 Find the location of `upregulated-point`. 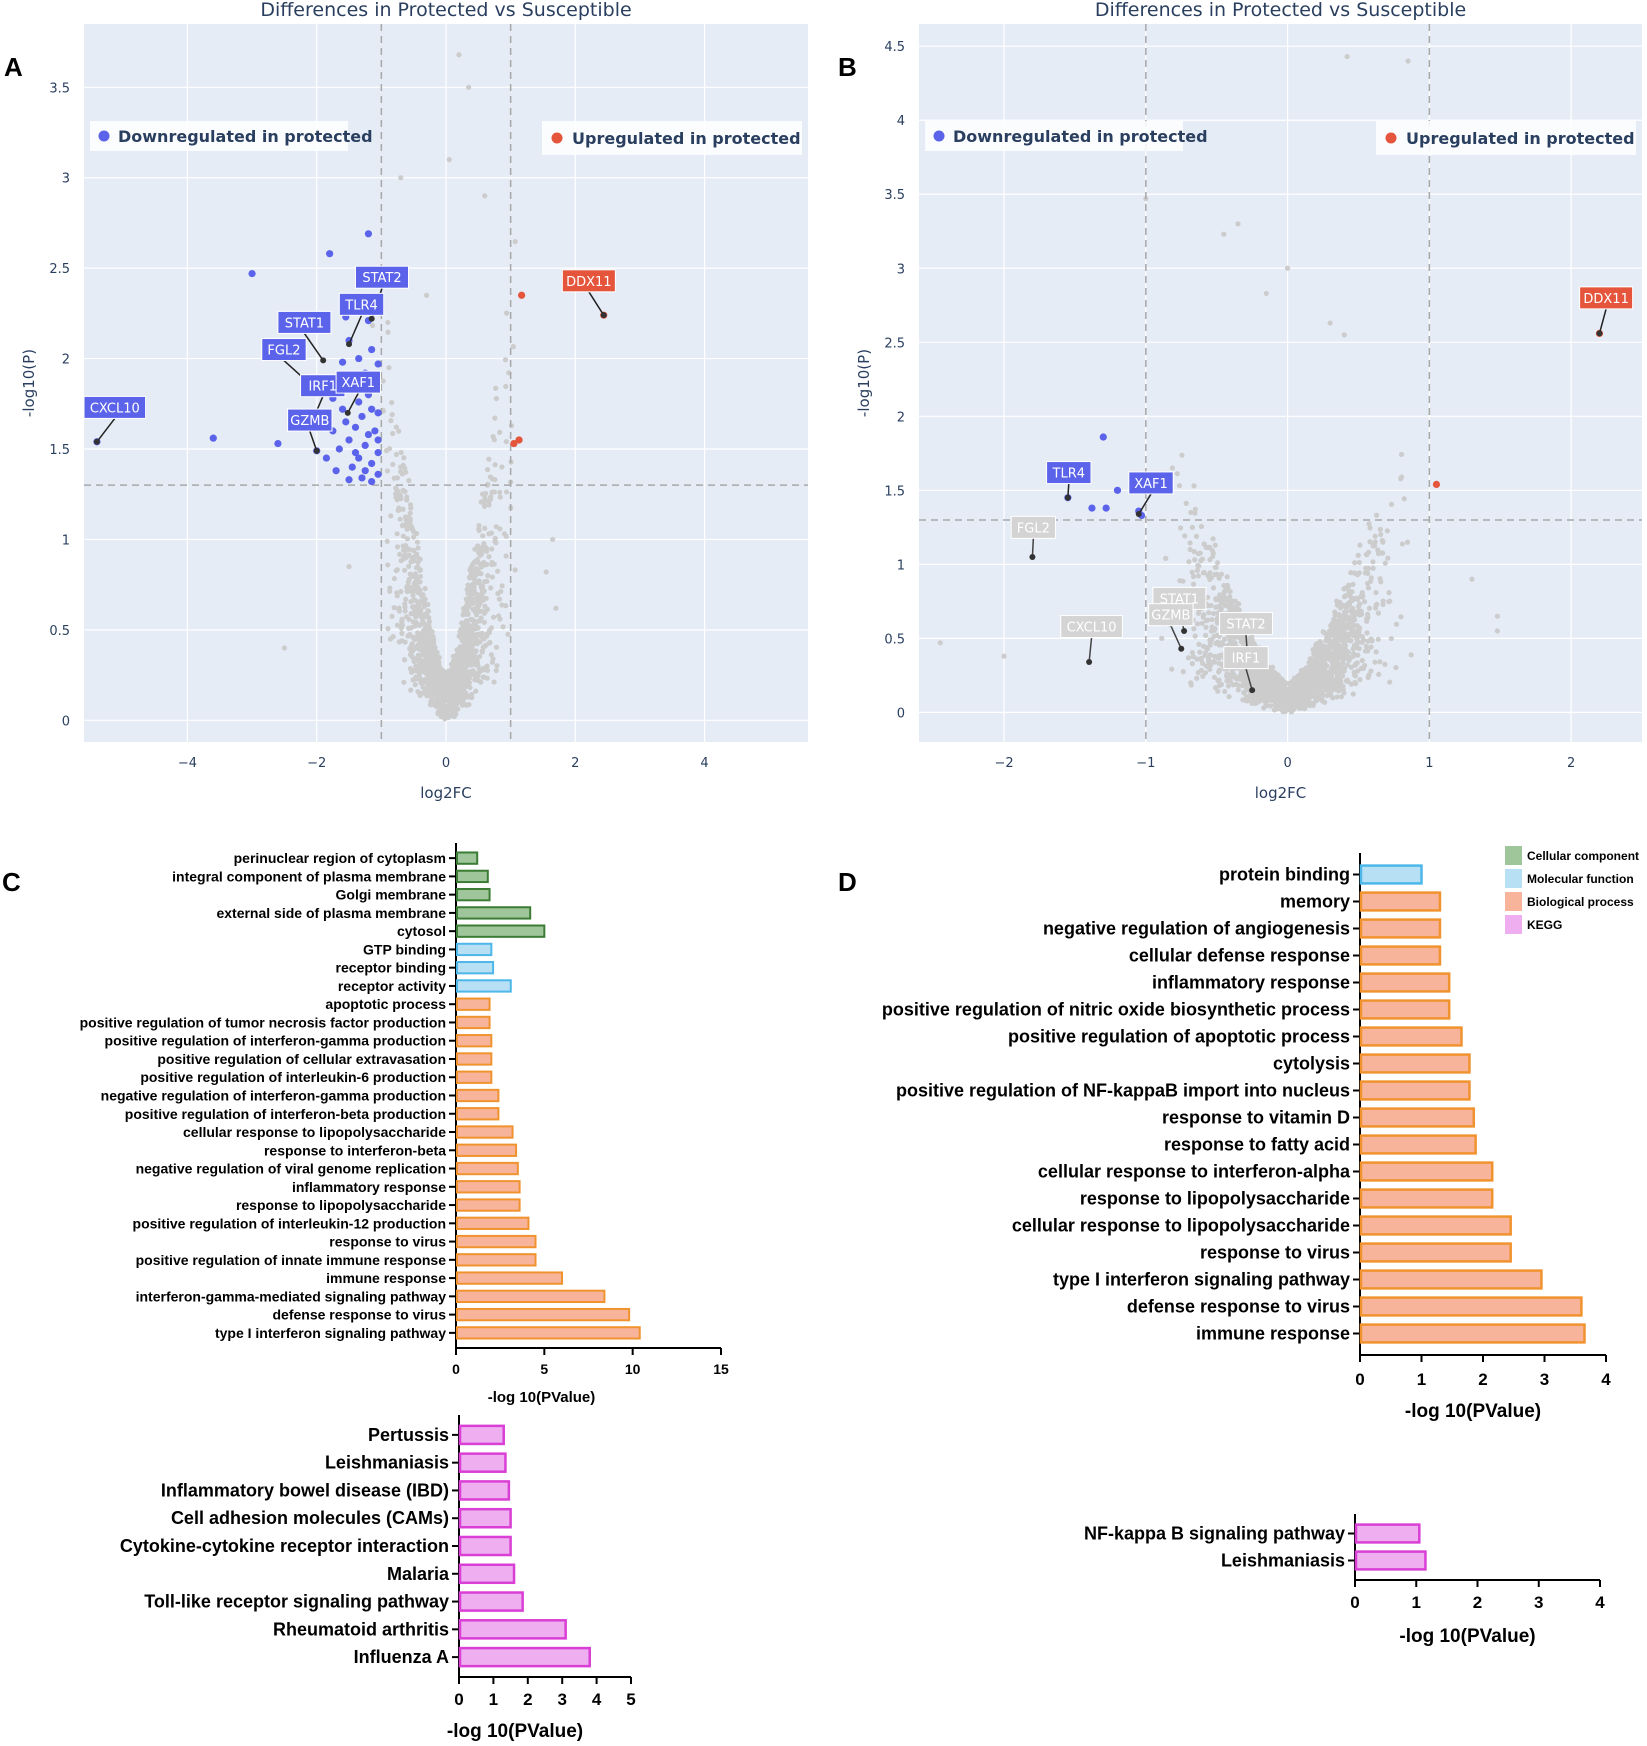

upregulated-point is located at coordinates (522, 295).